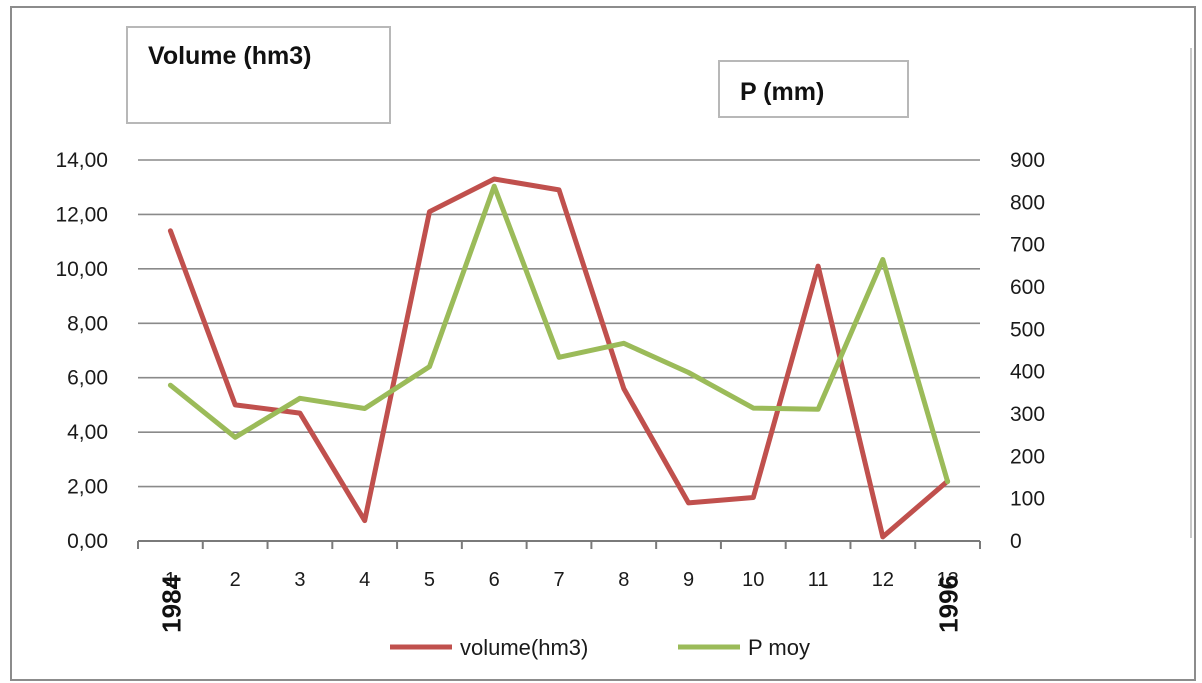 The width and height of the screenshot is (1202, 683). Describe the element at coordinates (1027, 329) in the screenshot. I see `right-axis-tick-label: 500` at that location.